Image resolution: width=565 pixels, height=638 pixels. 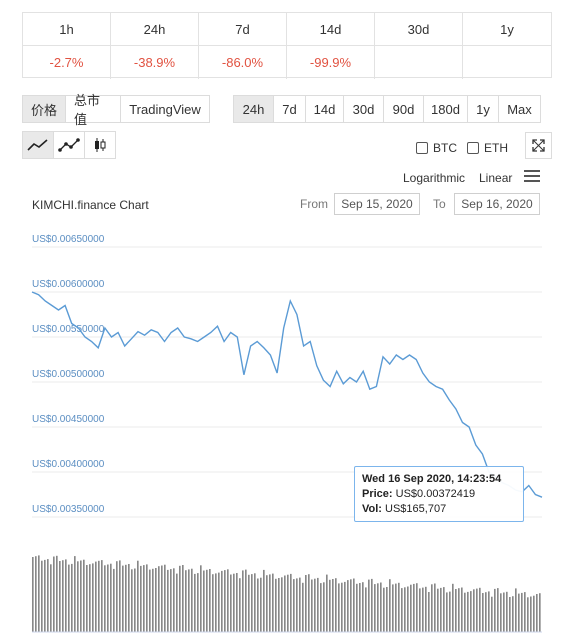 What do you see at coordinates (419, 62) in the screenshot?
I see `change-value-30d` at bounding box center [419, 62].